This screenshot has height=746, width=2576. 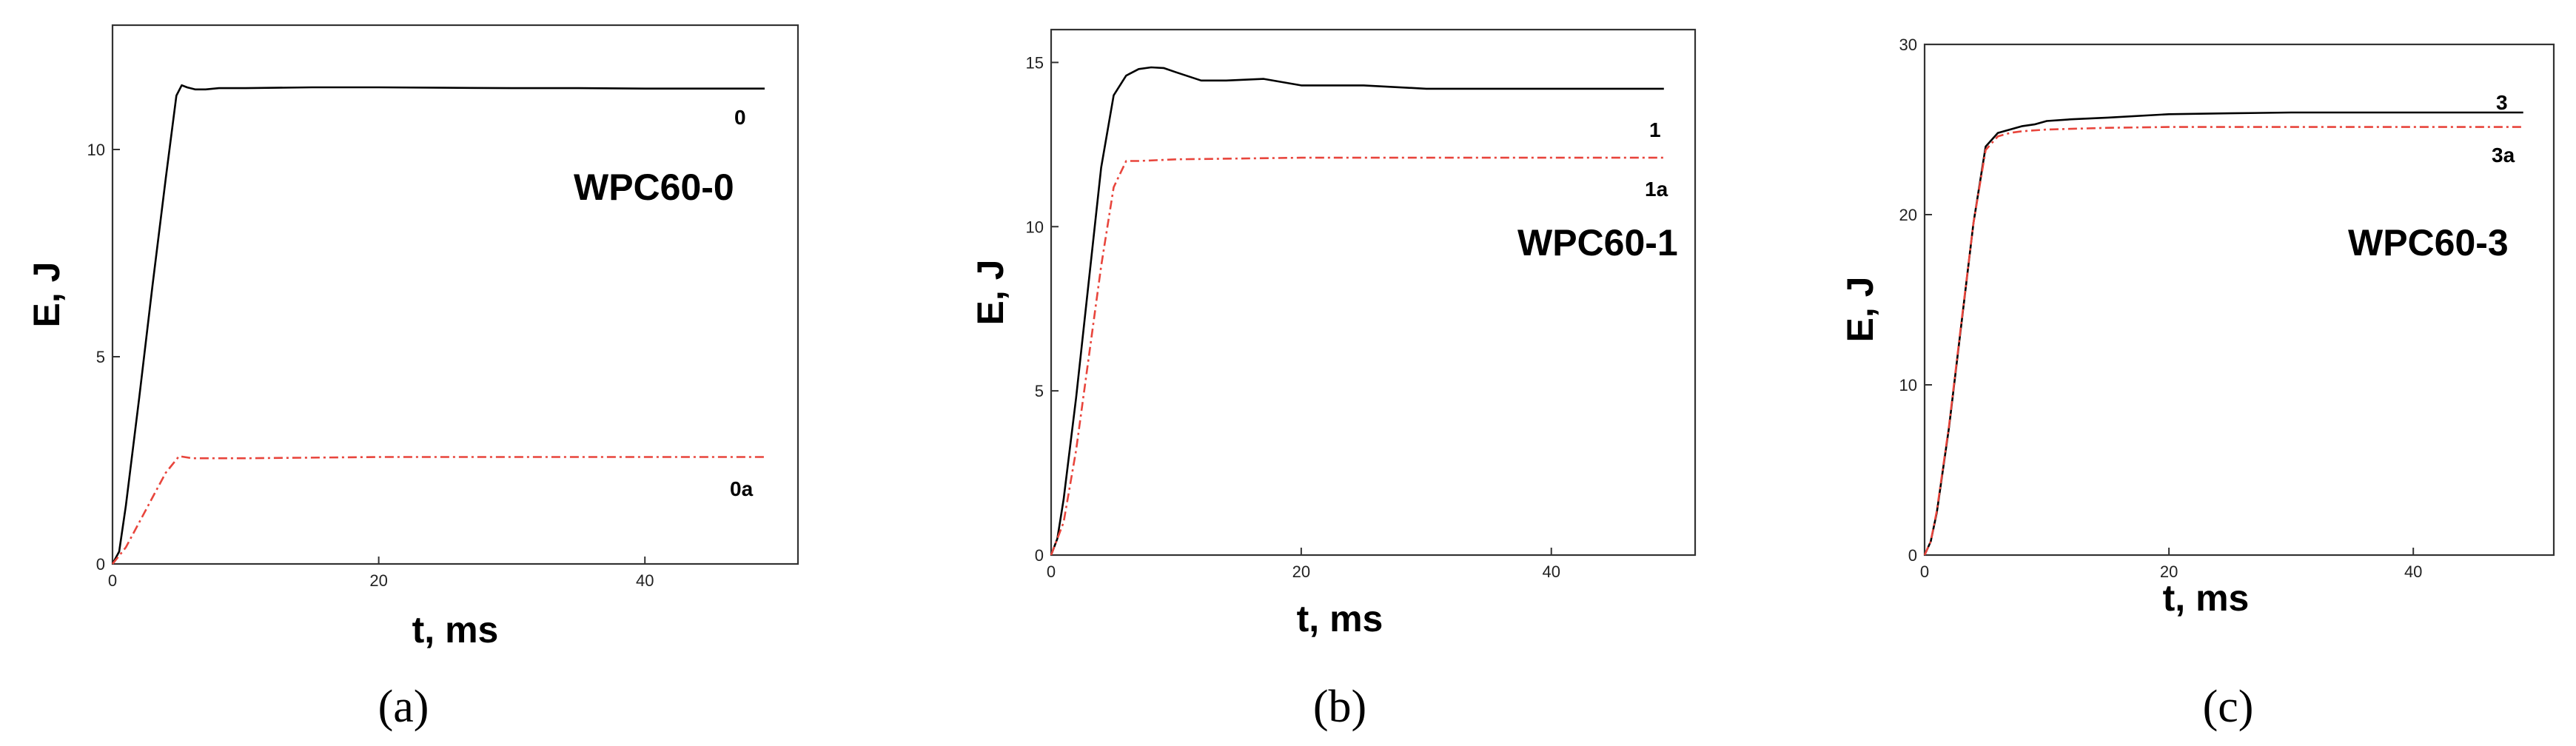 I want to click on series-label-0: 0, so click(x=740, y=117).